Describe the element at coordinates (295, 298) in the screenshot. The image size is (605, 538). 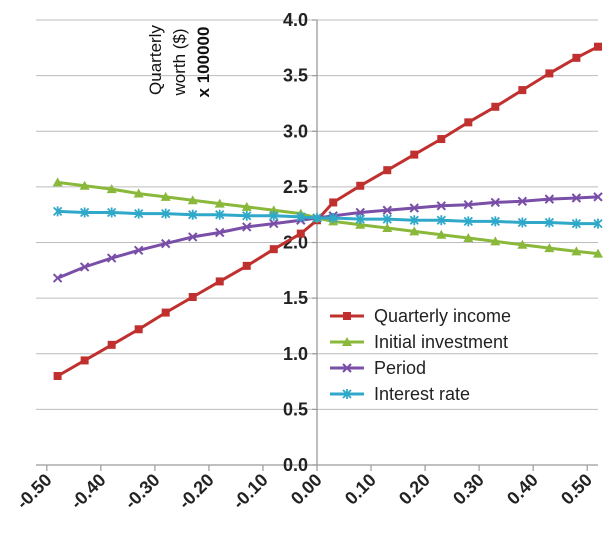
I see `y-tick-label: 1.5` at that location.